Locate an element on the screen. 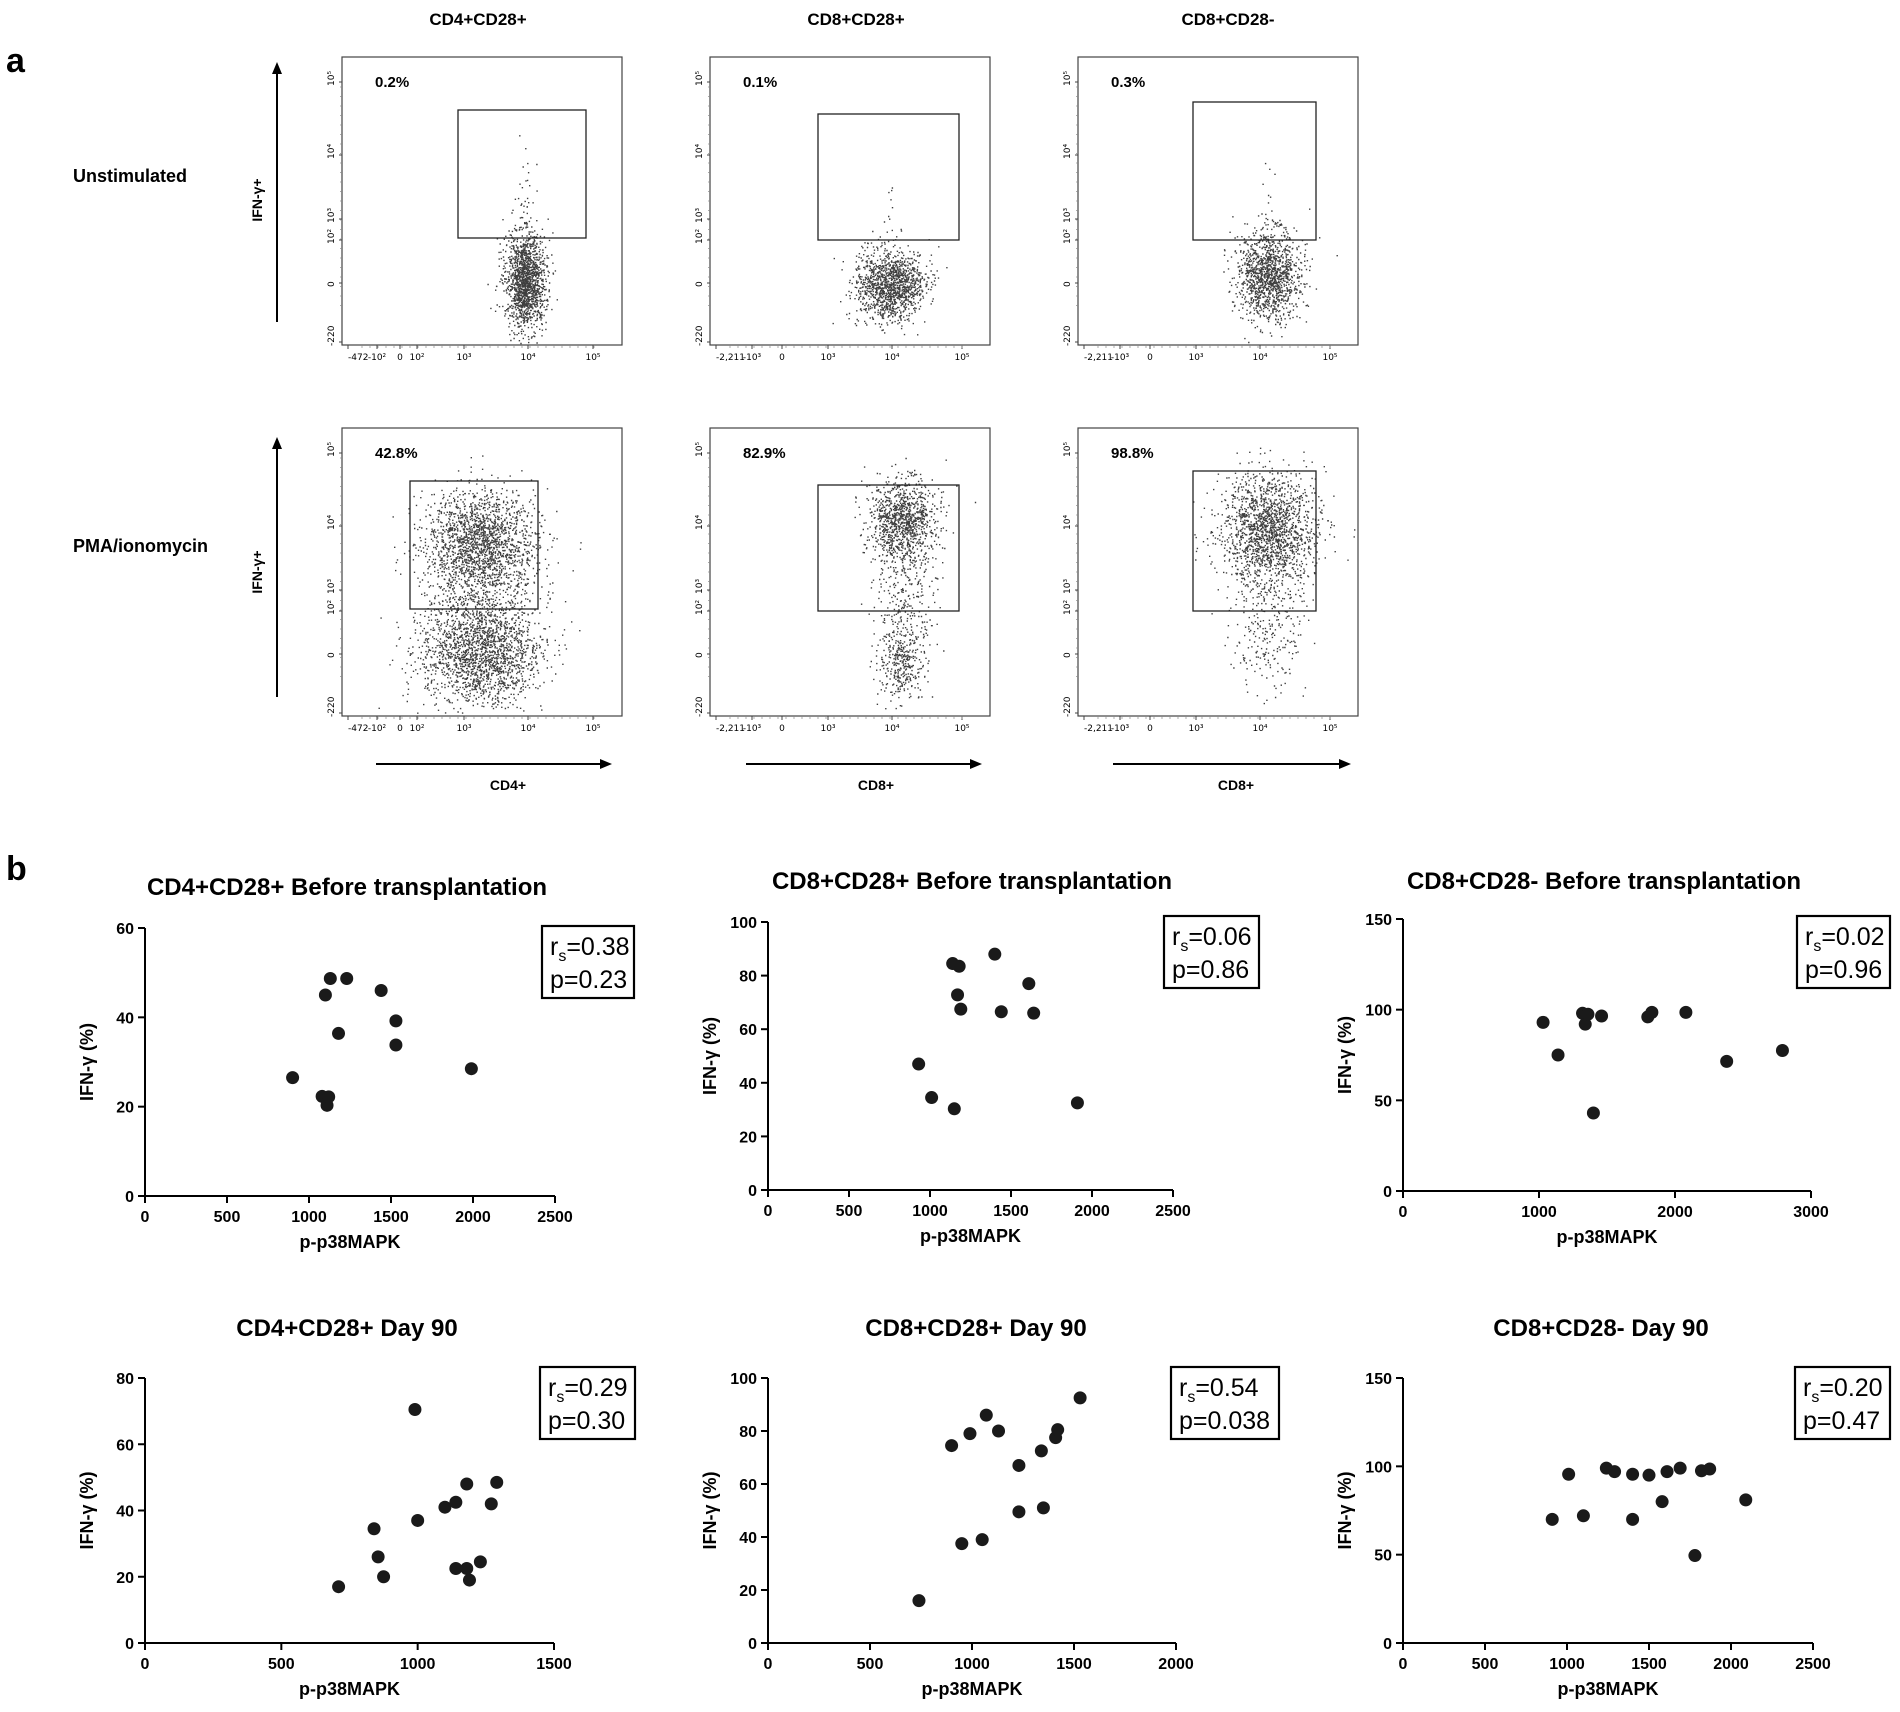 Image resolution: width=1900 pixels, height=1712 pixels. x-tick-label: 1000 is located at coordinates (1567, 1664).